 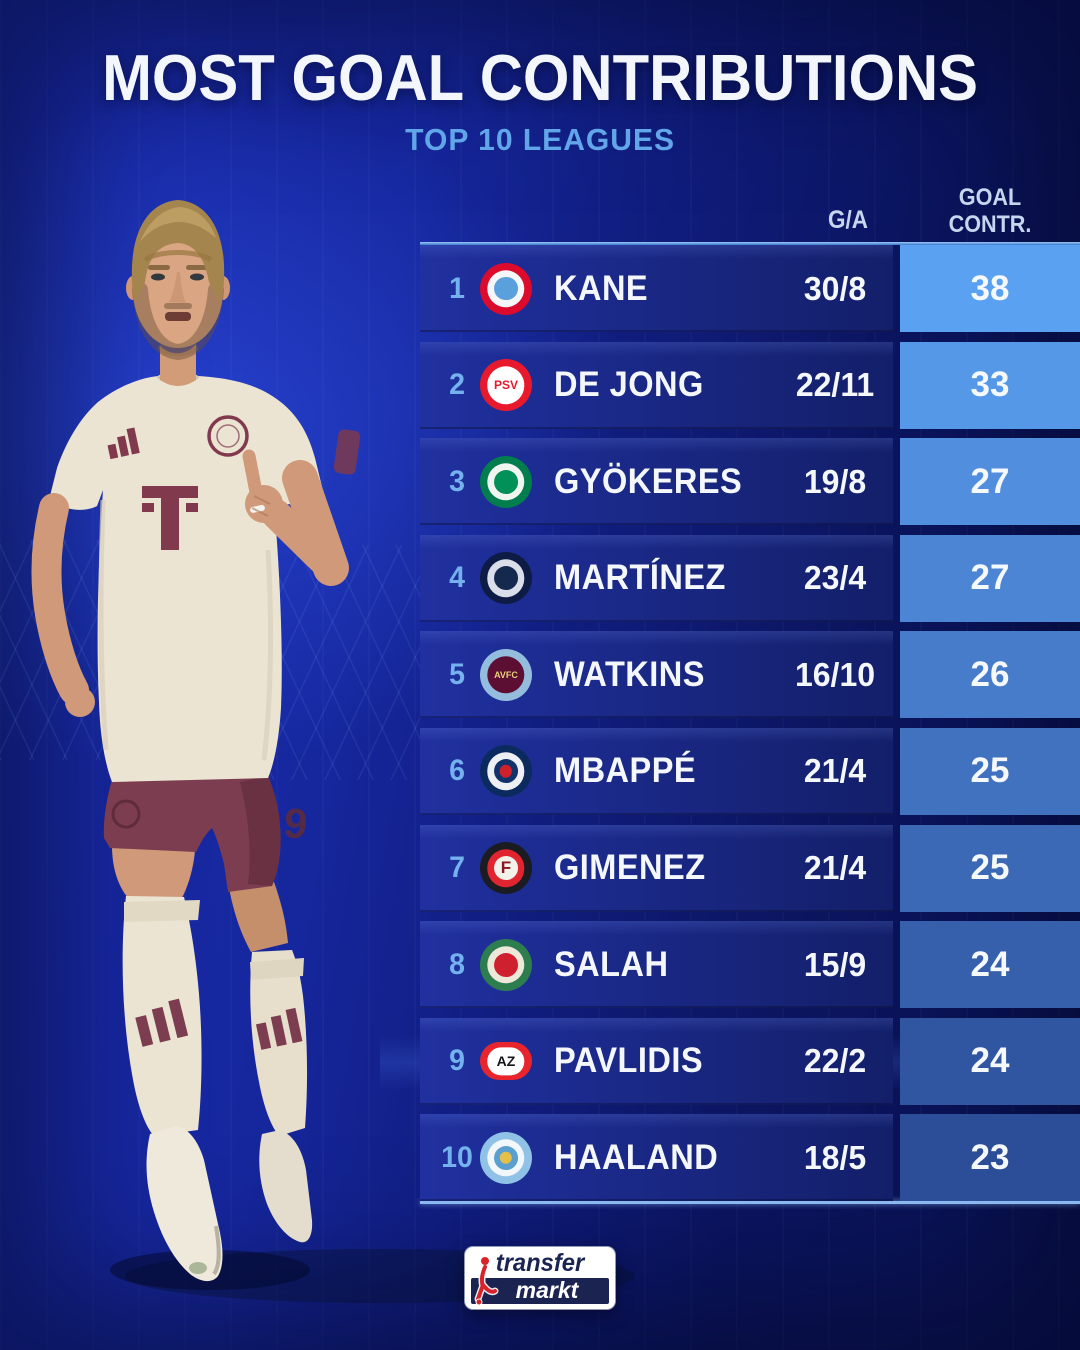 What do you see at coordinates (167, 1064) in the screenshot?
I see `player-left-leg` at bounding box center [167, 1064].